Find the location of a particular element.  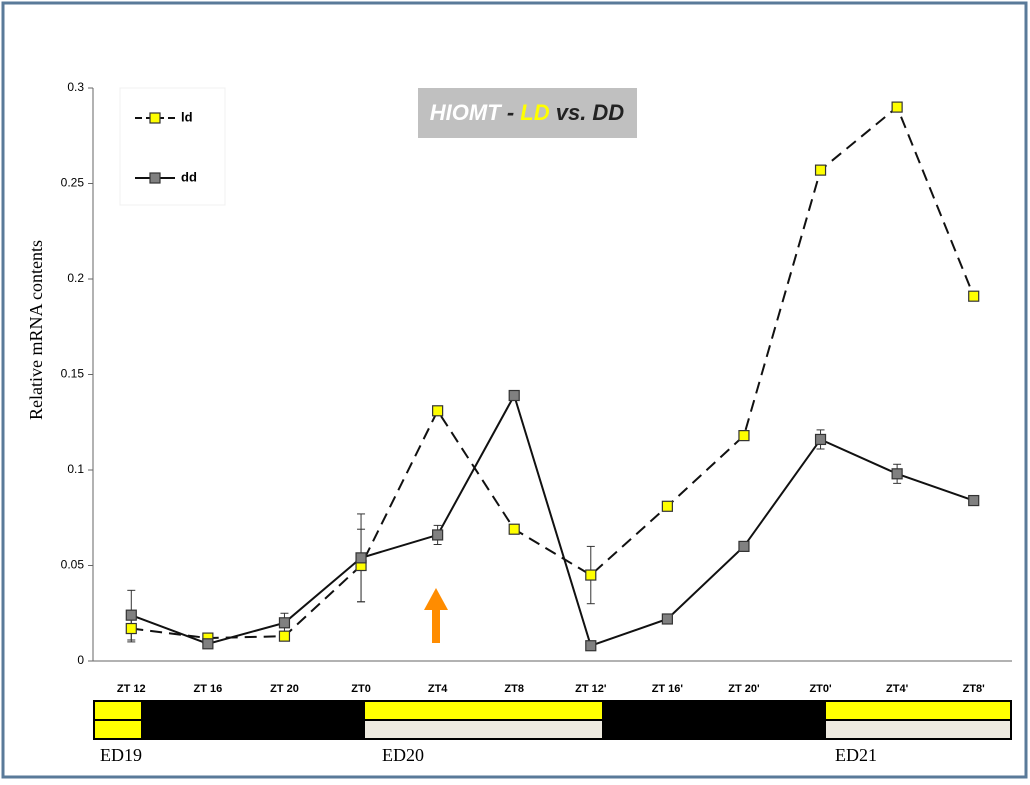

chart-title: HIOMT - LD vs. DD is located at coordinates (527, 112).